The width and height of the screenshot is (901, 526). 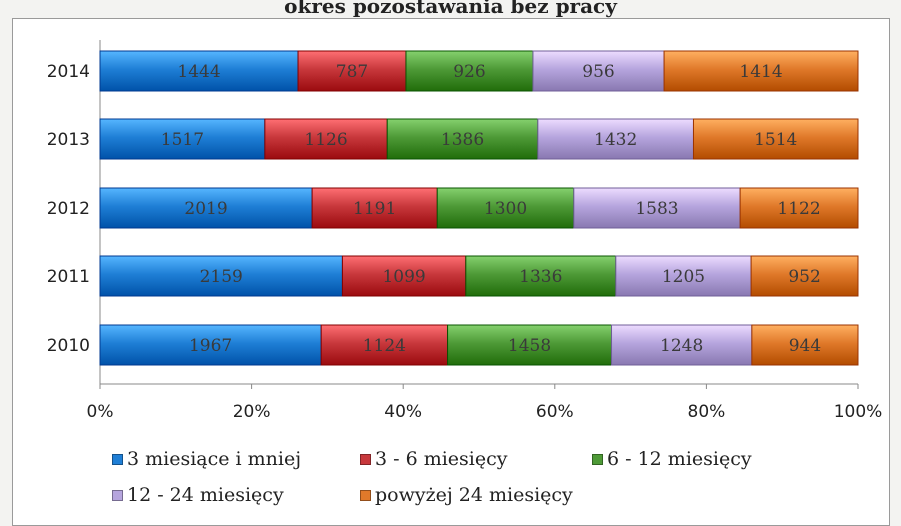 I want to click on bar-data-label: 1099, so click(x=403, y=277).